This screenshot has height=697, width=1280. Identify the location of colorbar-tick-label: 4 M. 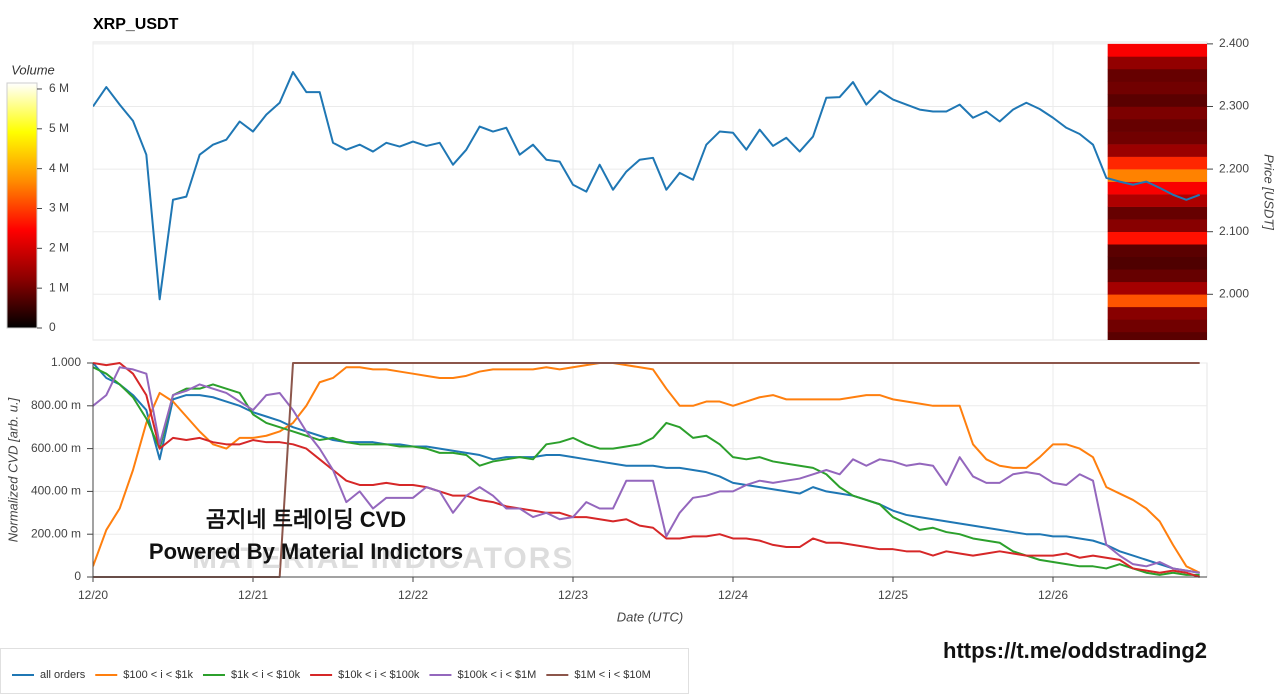
(59, 168).